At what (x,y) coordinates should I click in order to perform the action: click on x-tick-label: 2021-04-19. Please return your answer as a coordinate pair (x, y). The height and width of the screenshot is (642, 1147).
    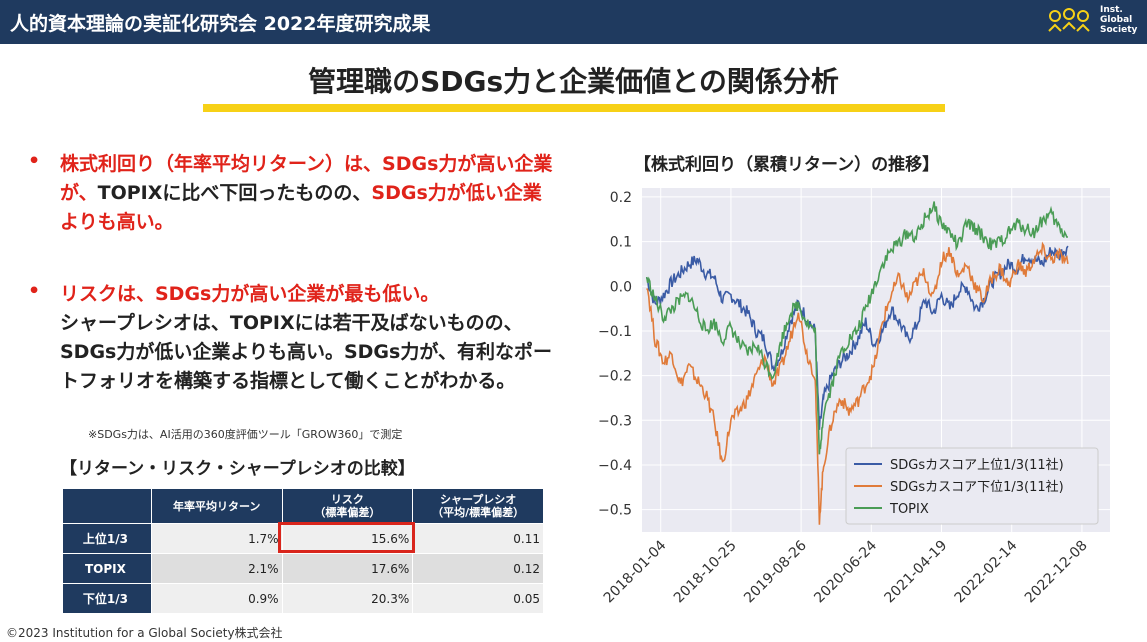
    Looking at the image, I should click on (915, 572).